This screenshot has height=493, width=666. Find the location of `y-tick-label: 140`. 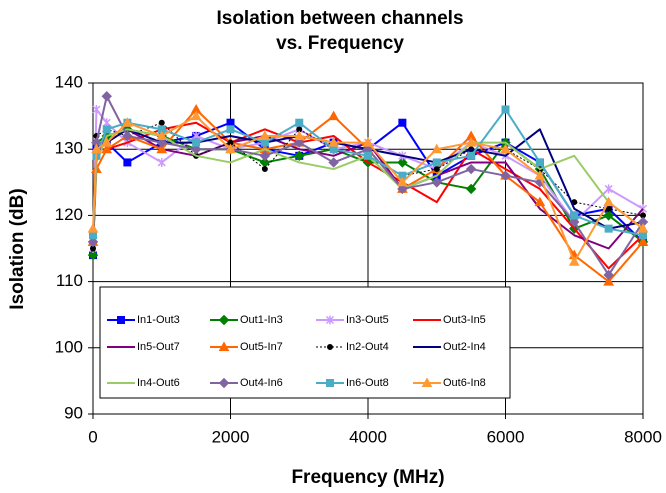

y-tick-label: 140 is located at coordinates (69, 81).